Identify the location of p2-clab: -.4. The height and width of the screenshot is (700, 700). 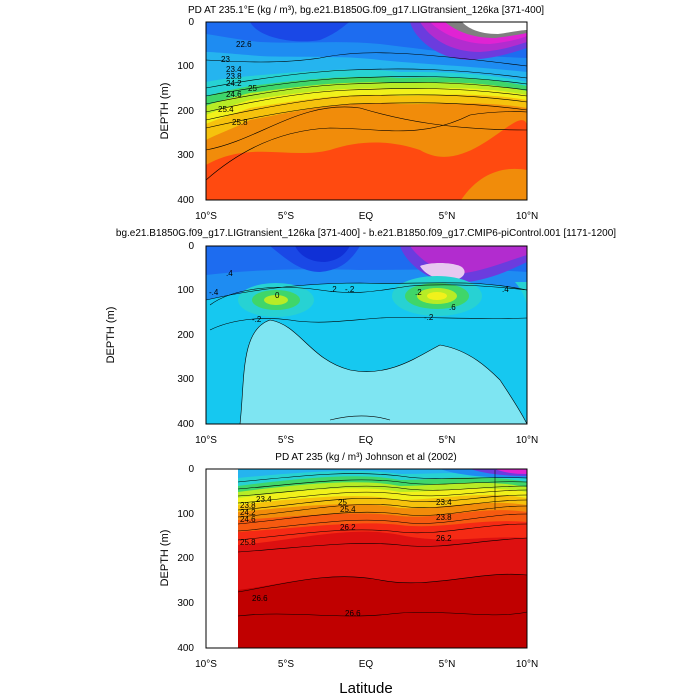
(214, 292).